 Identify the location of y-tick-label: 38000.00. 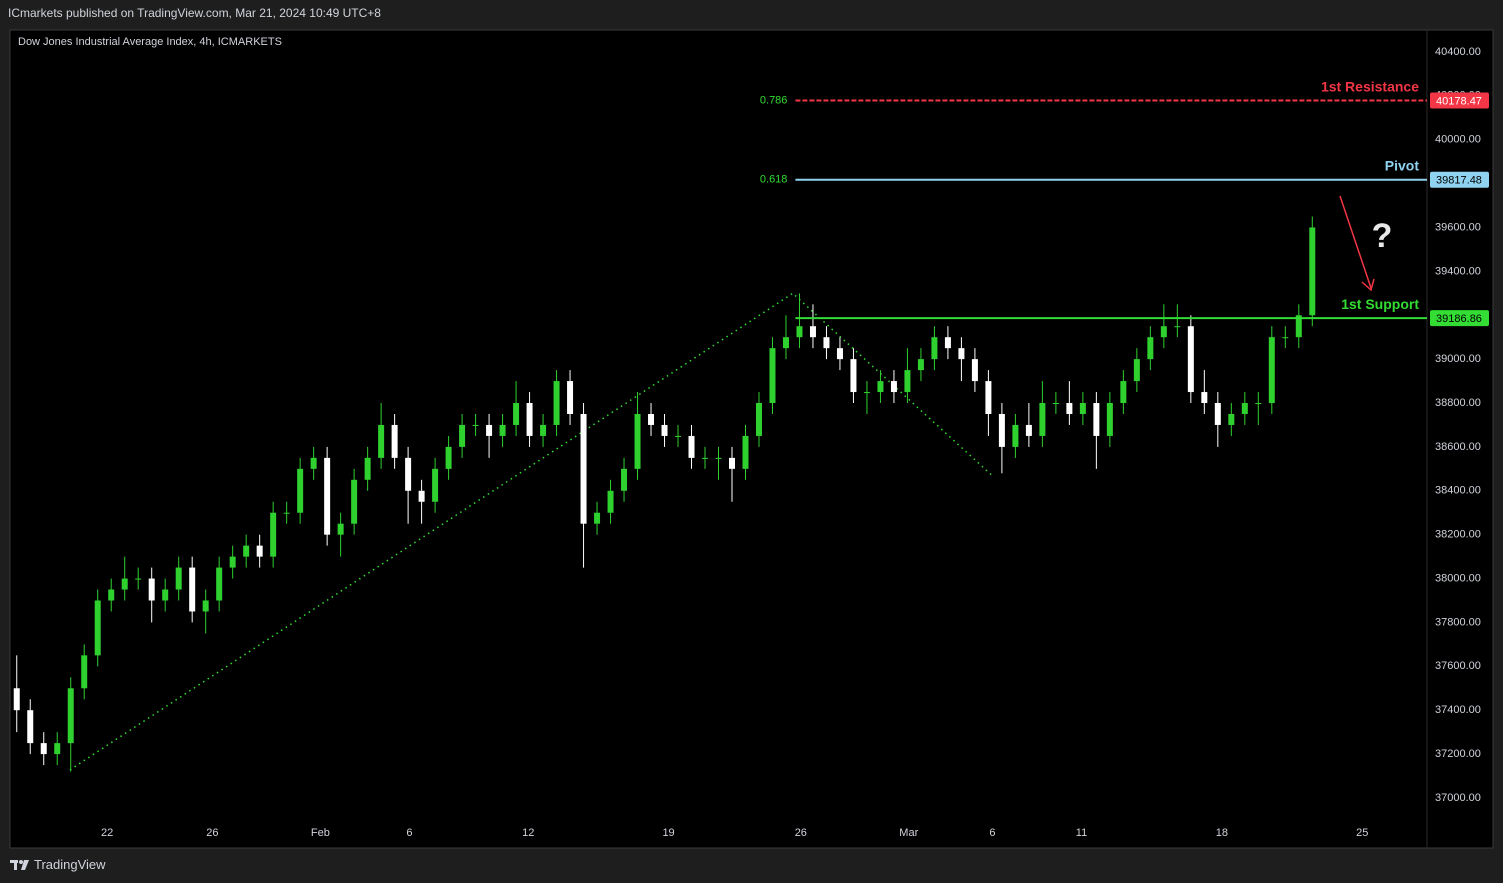
(1458, 578).